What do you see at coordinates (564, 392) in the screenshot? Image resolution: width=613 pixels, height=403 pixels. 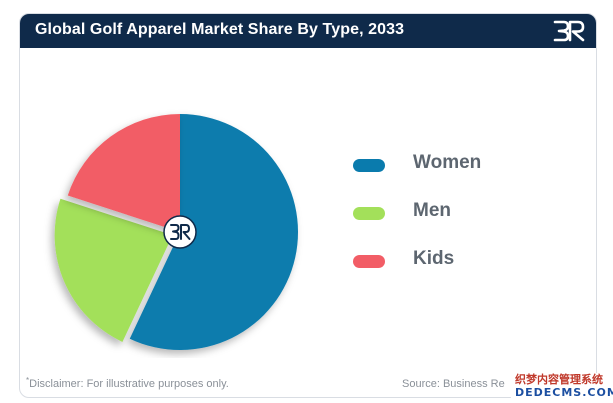 I see `watermark-line2: DEDECMS.COM` at bounding box center [564, 392].